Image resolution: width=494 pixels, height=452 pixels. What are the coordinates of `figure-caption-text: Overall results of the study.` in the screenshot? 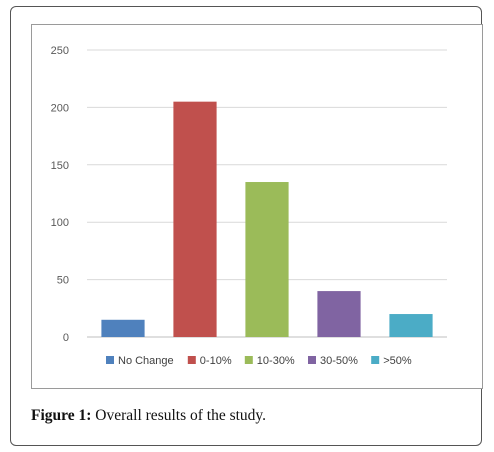 It's located at (179, 415).